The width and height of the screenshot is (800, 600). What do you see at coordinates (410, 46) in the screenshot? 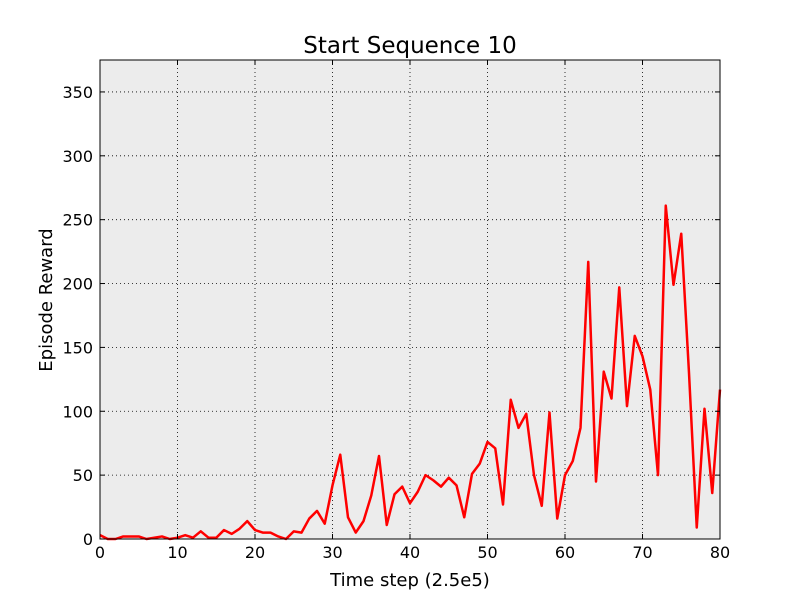
I see `chart-title: Start Sequence 10` at bounding box center [410, 46].